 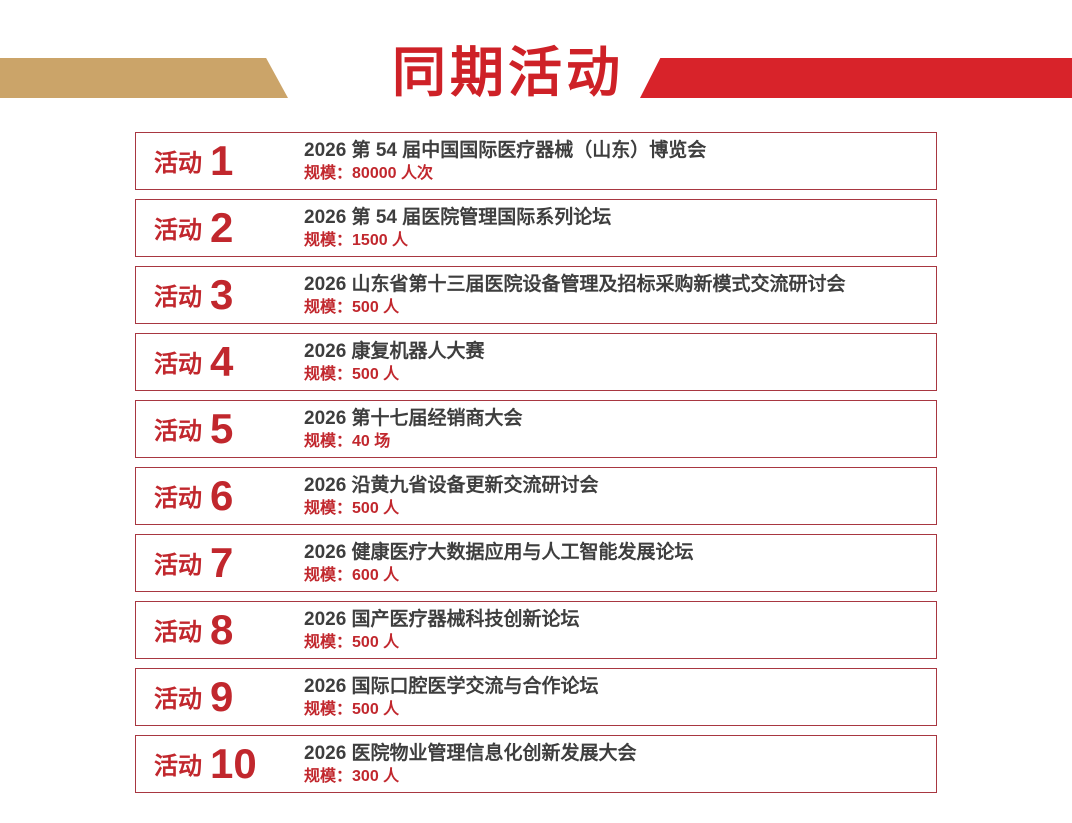 I want to click on header-accent-right-bar, so click(x=856, y=78).